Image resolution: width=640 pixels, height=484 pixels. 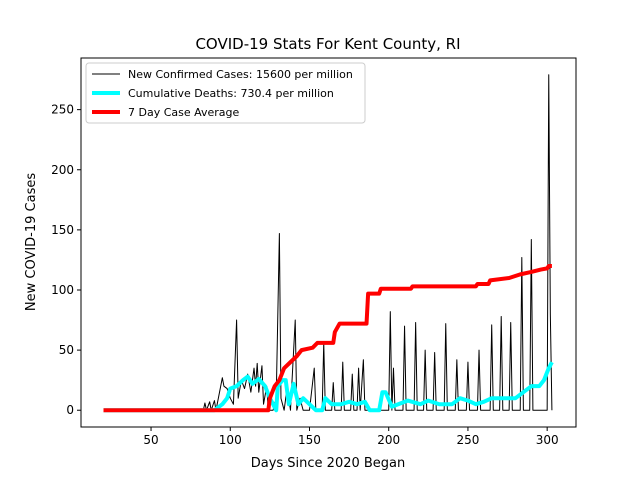 I want to click on y-tick-label: 0, so click(x=70, y=410).